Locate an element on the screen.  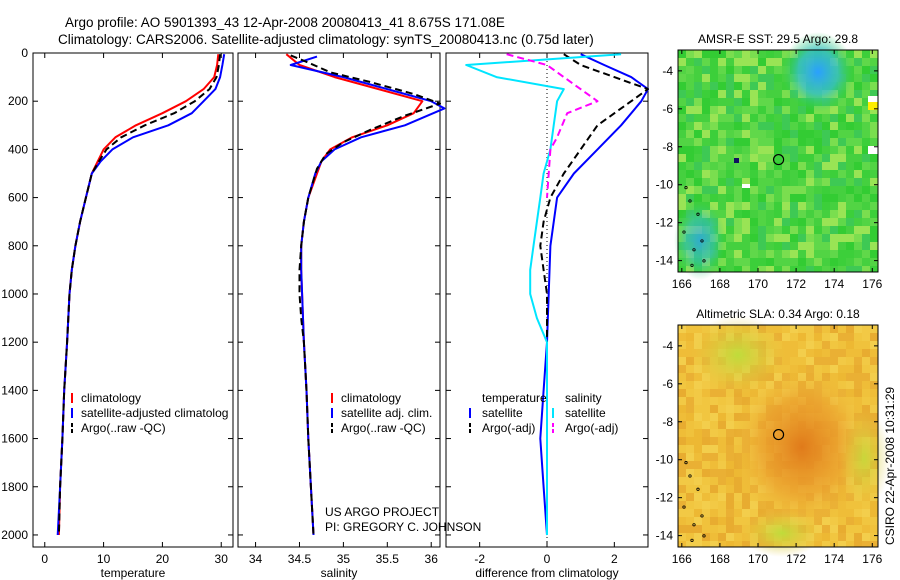
sst-map-frame is located at coordinates (778, 161).